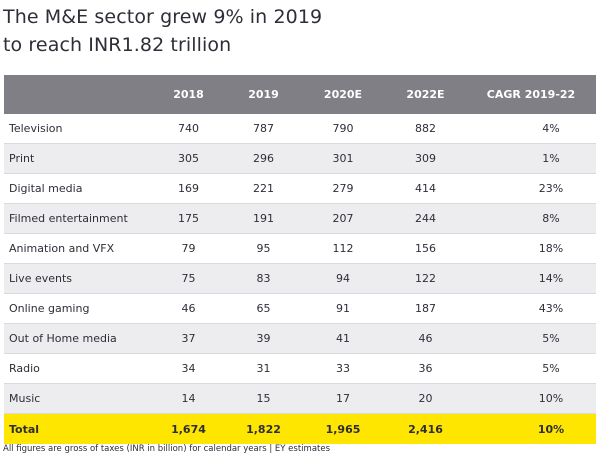  I want to click on table-row: Digital media 169 221 279 414 23%, so click(300, 188).